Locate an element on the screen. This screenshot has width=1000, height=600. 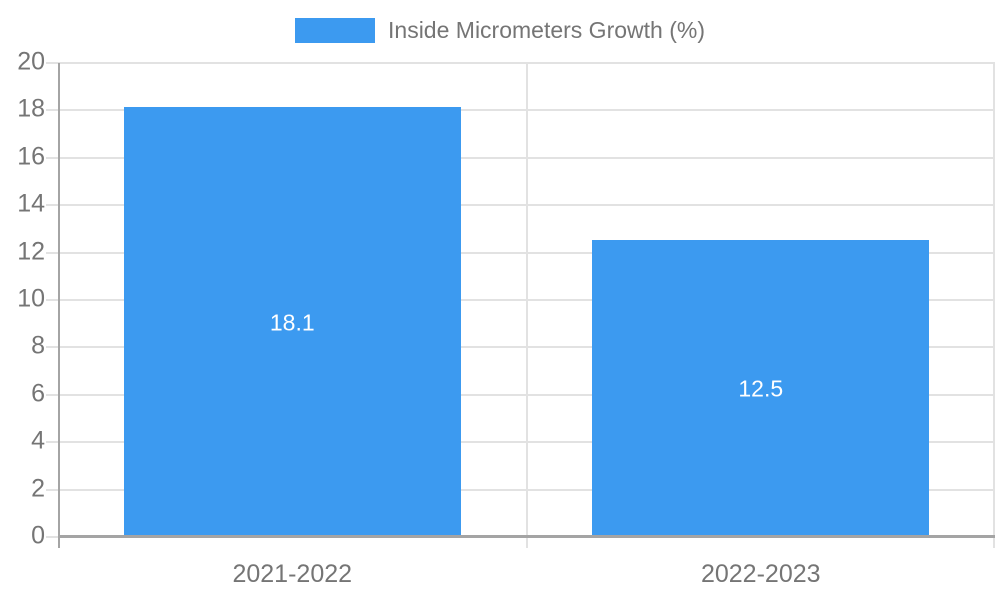
y-tick-label: 0 is located at coordinates (38, 535).